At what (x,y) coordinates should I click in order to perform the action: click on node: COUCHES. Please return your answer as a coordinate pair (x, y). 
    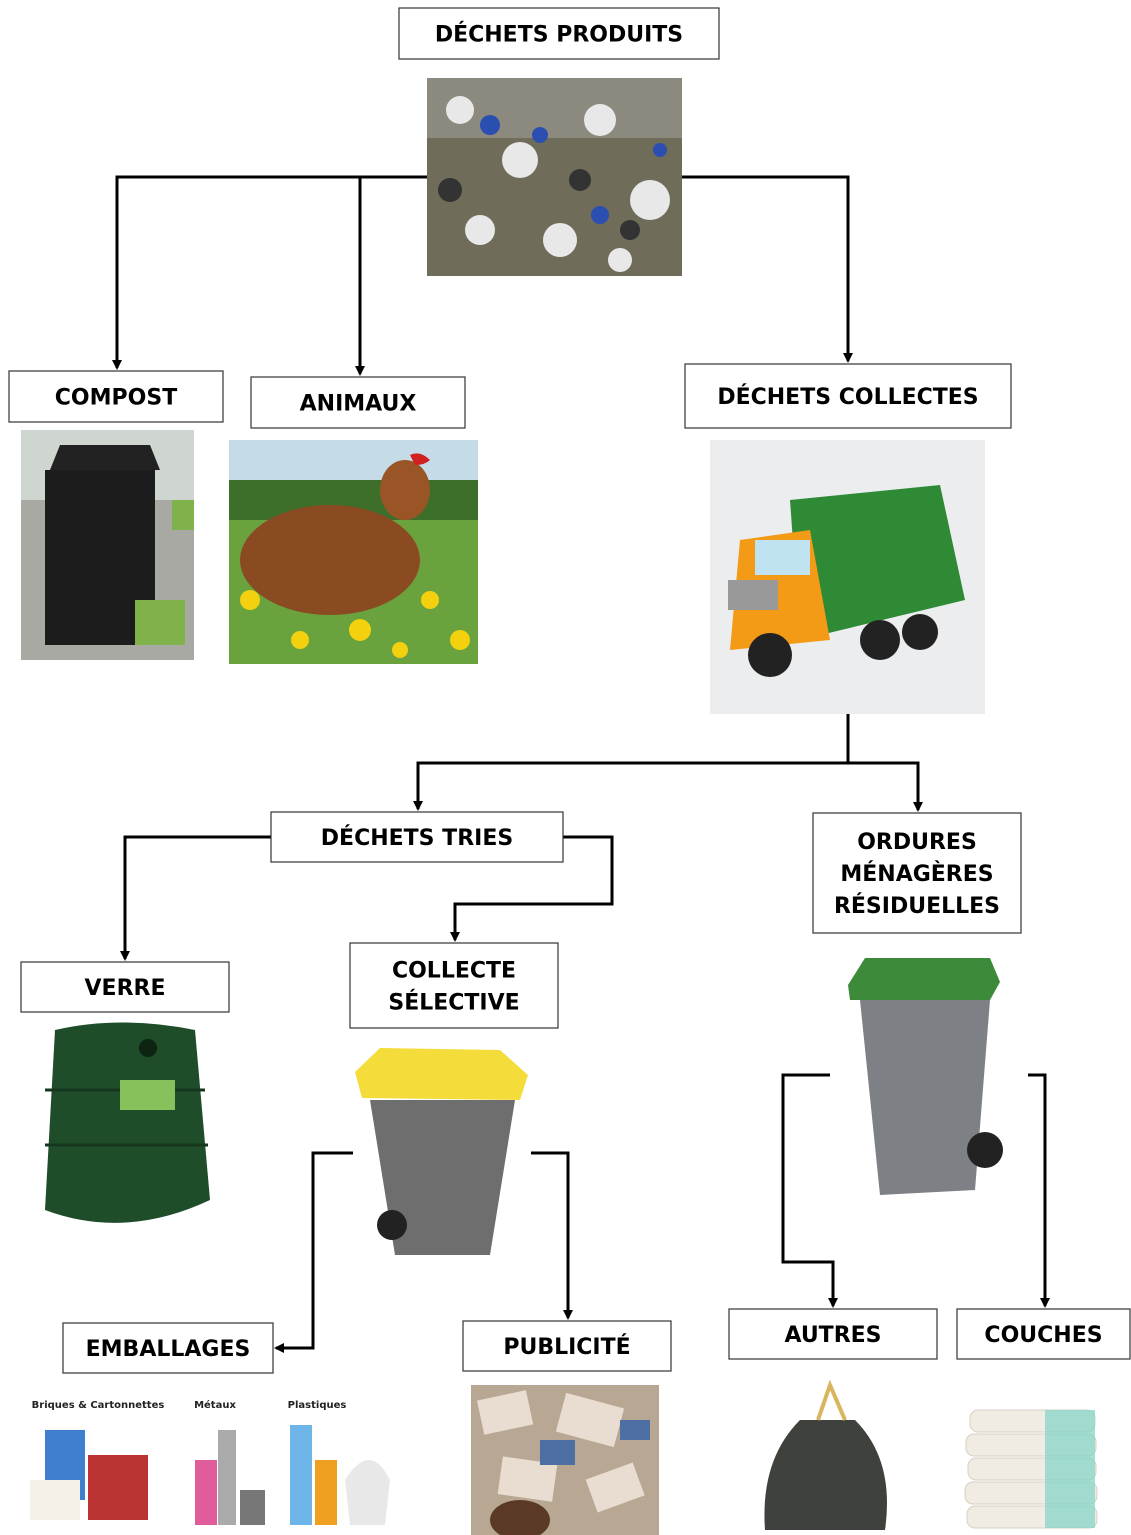
    Looking at the image, I should click on (1043, 1334).